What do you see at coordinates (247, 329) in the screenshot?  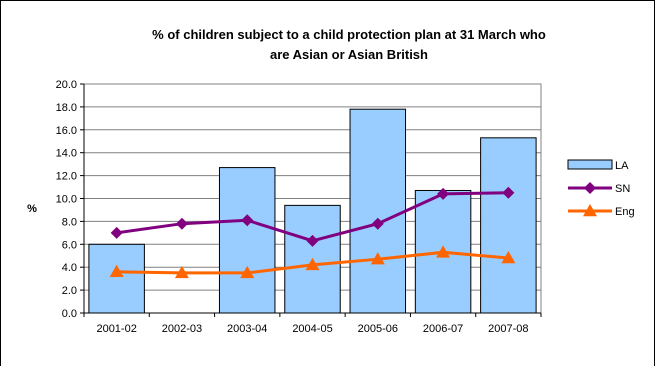 I see `x-tick-label: 2003-04` at bounding box center [247, 329].